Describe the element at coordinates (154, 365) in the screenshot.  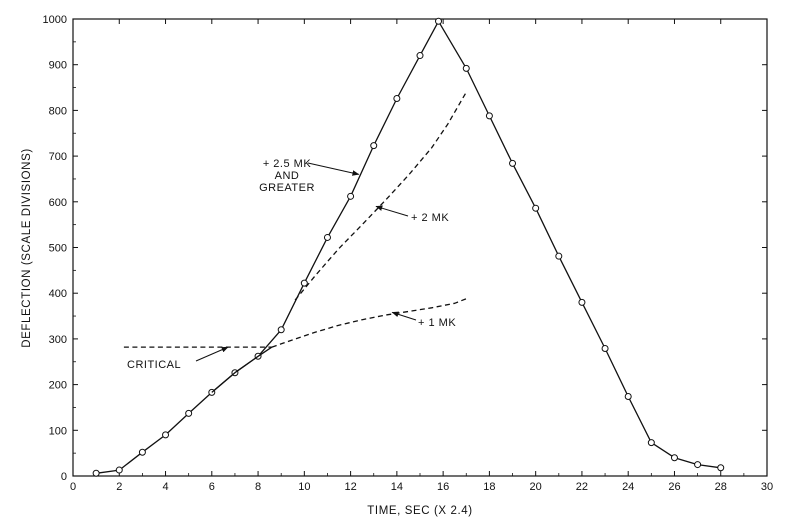
I see `annotation-acrit-line: CRITICAL` at that location.